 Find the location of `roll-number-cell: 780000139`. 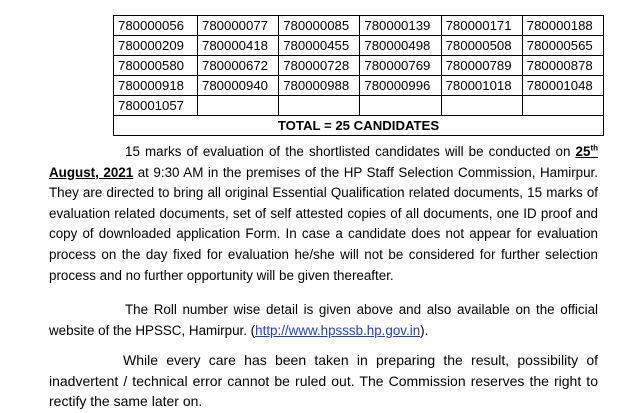

roll-number-cell: 780000139 is located at coordinates (400, 25).